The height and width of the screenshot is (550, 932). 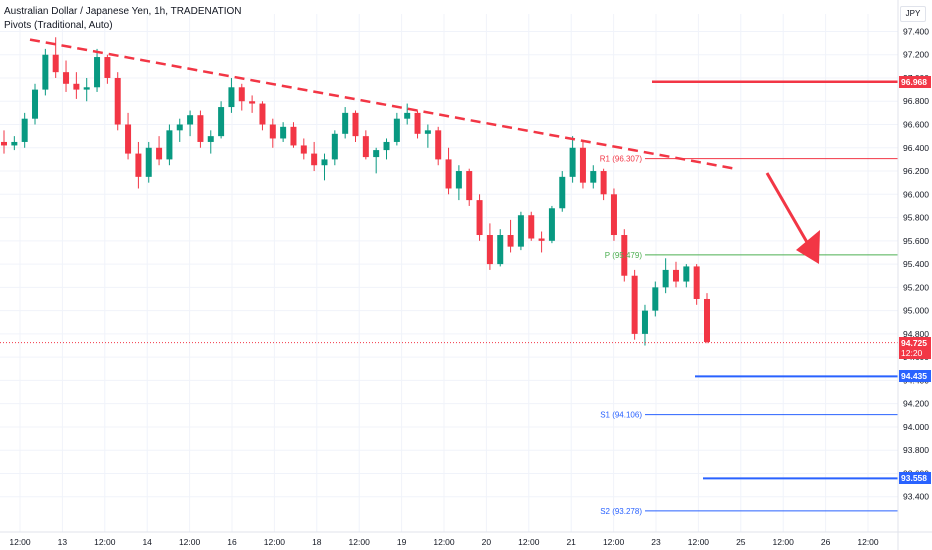 I want to click on level-price-tag: 93.558, so click(x=915, y=478).